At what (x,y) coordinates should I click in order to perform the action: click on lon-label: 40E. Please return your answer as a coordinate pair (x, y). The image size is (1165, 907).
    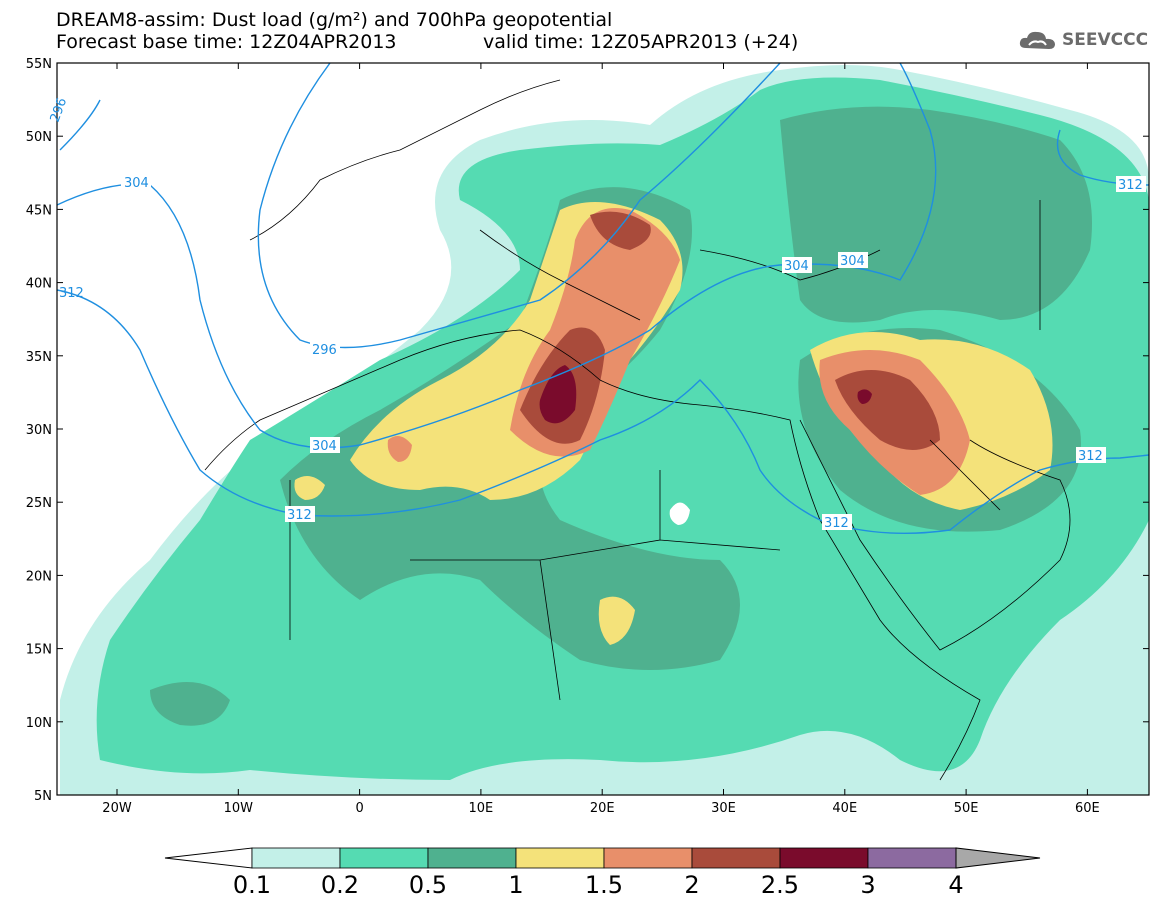
    Looking at the image, I should click on (844, 808).